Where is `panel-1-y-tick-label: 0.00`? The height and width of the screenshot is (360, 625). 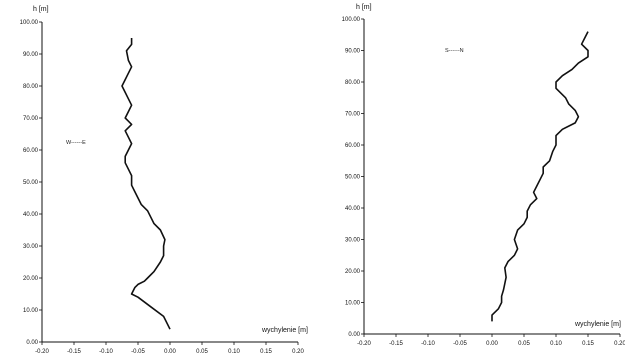
panel-1-y-tick-label: 0.00 is located at coordinates (32, 343).